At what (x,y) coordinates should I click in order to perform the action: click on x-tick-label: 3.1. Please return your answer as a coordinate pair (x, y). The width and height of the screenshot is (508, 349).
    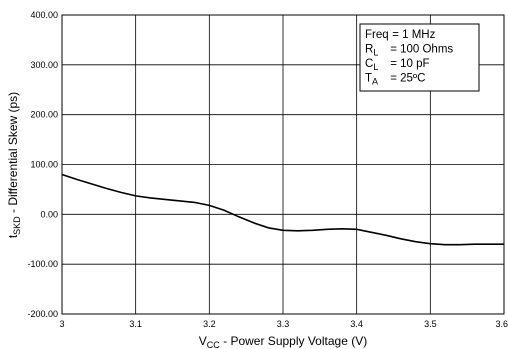
    Looking at the image, I should click on (135, 324).